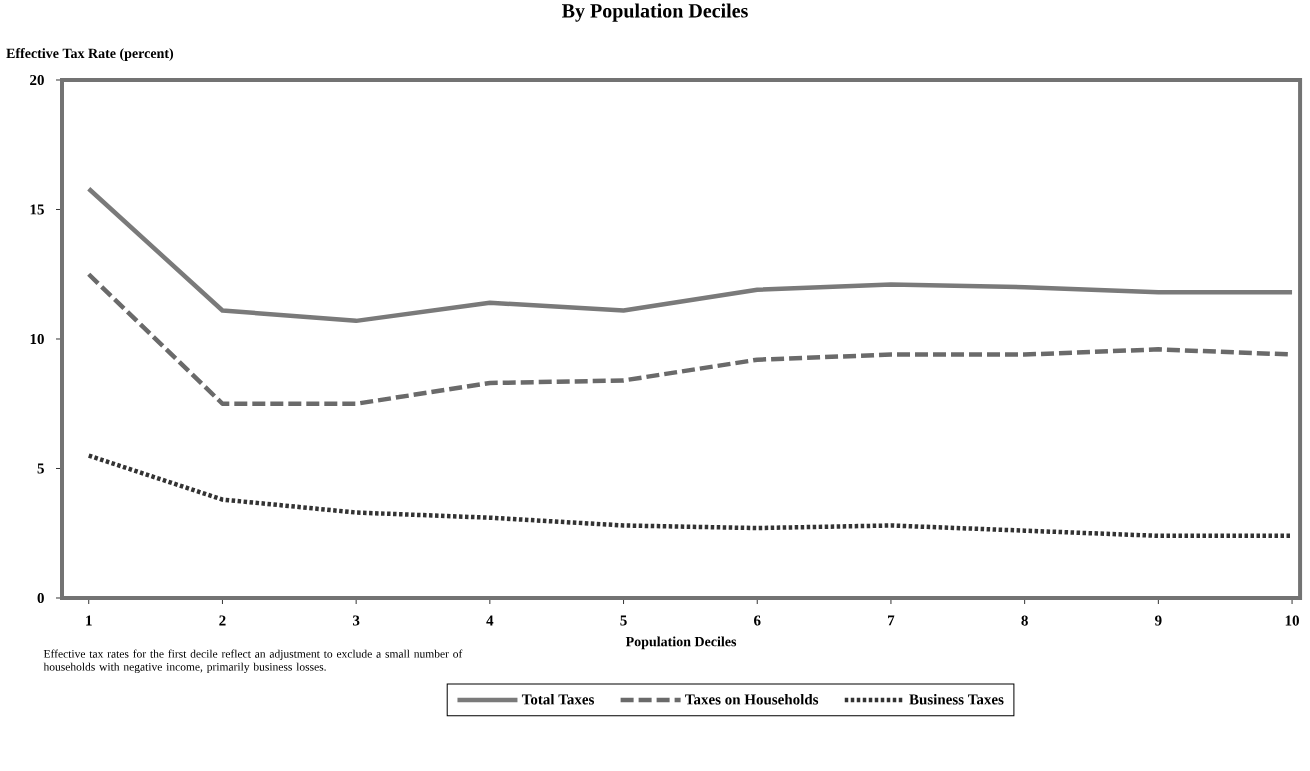 The width and height of the screenshot is (1310, 771). What do you see at coordinates (1024, 620) in the screenshot?
I see `x-tick-label: 8` at bounding box center [1024, 620].